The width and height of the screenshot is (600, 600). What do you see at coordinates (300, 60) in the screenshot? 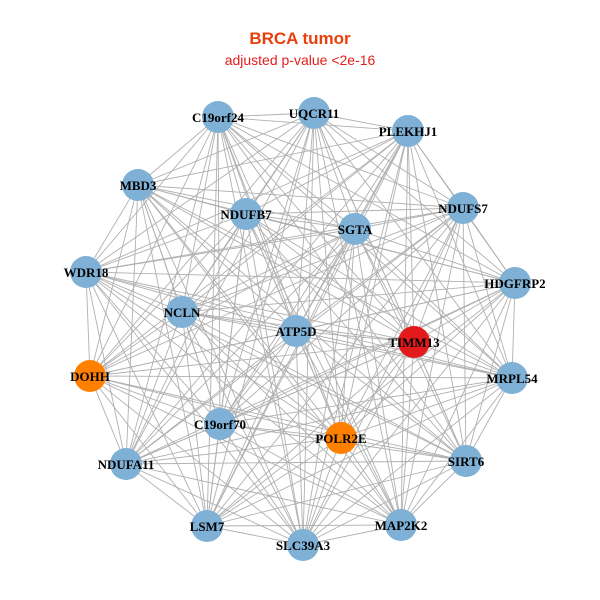
I see `figure-subtitle: adjusted p-value <2e-16` at bounding box center [300, 60].